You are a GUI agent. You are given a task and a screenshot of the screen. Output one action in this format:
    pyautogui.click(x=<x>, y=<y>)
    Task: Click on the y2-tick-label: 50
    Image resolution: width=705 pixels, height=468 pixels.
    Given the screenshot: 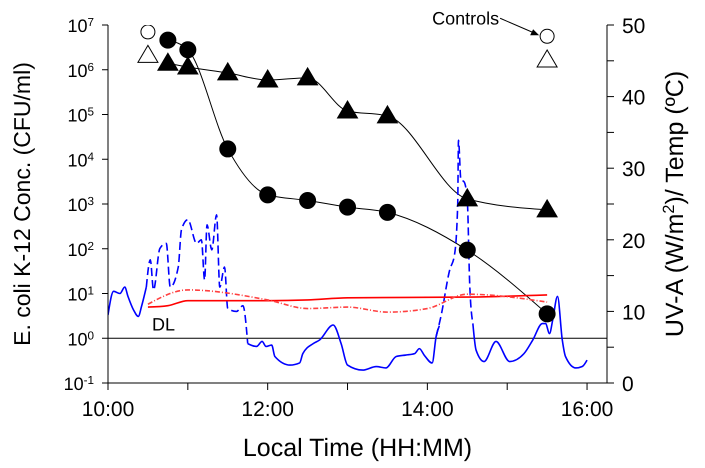 What is the action you would take?
    pyautogui.click(x=634, y=26)
    